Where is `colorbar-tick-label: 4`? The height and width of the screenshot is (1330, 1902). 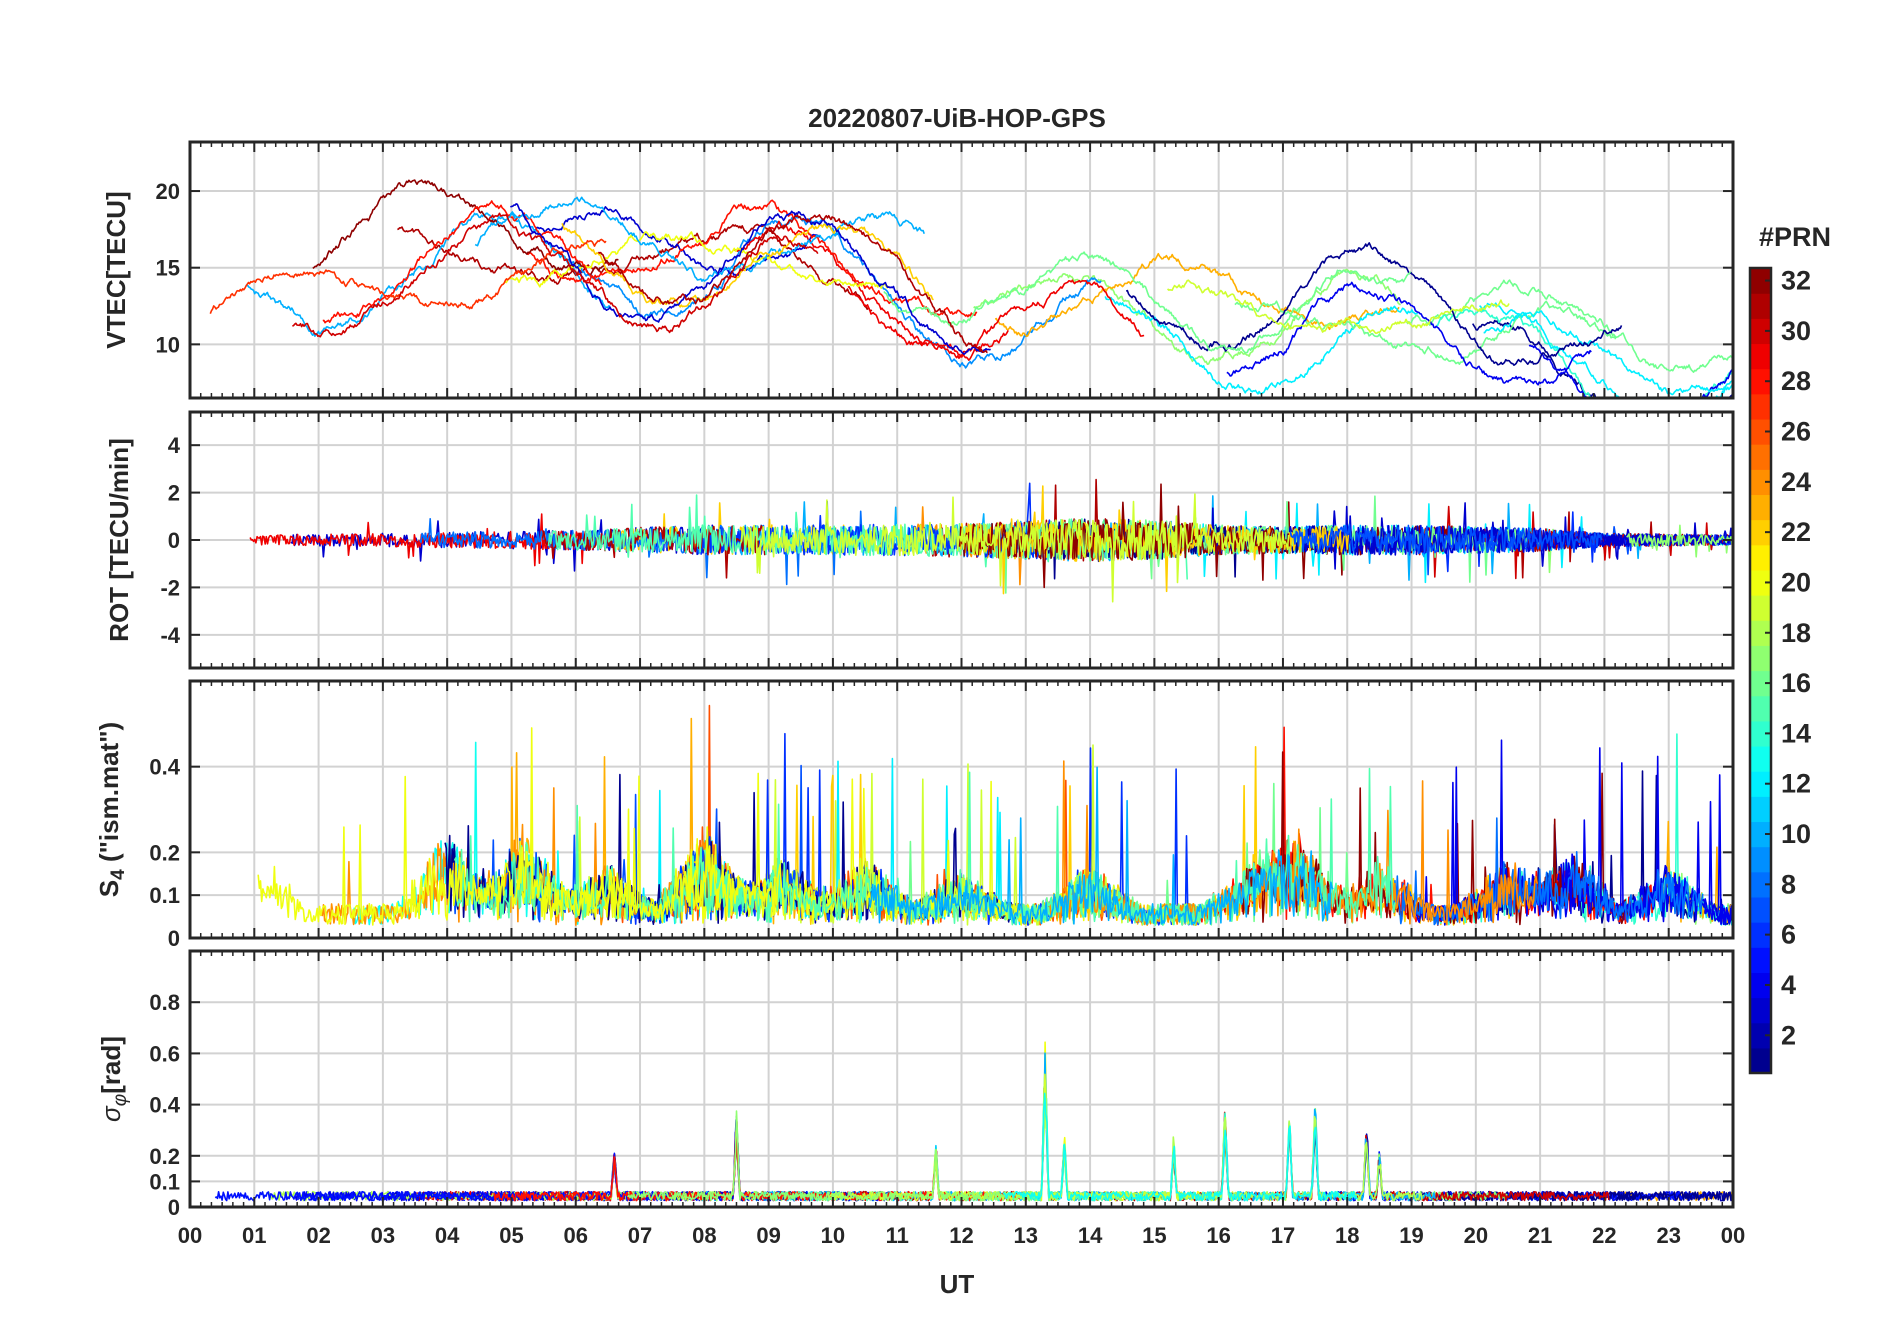
colorbar-tick-label: 4 is located at coordinates (1788, 985).